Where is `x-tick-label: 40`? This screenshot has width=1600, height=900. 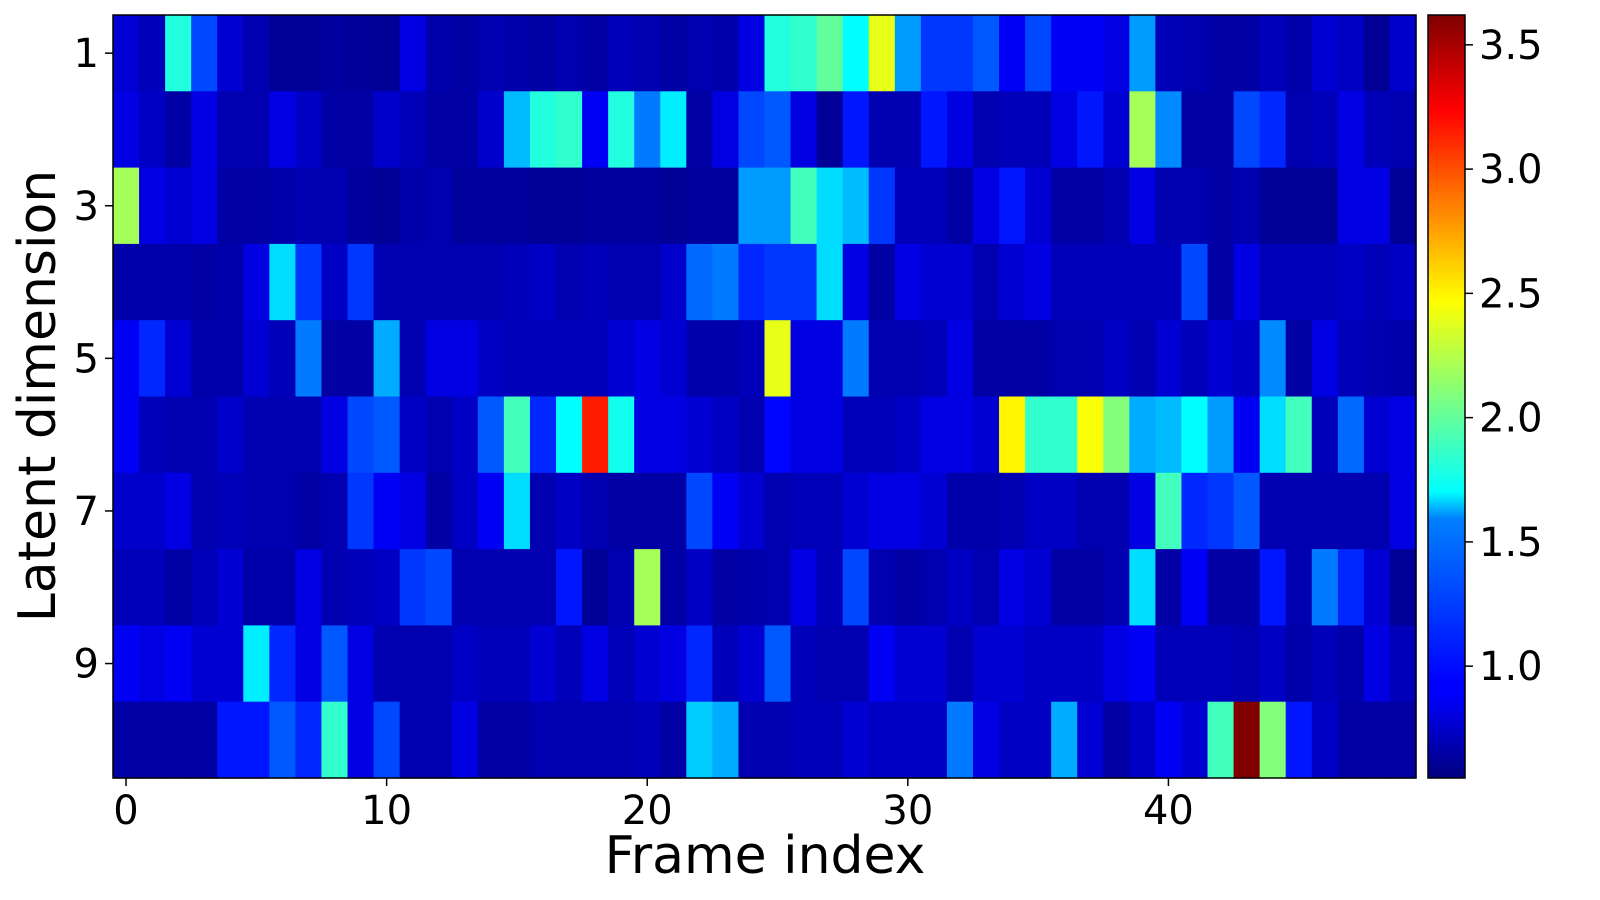
x-tick-label: 40 is located at coordinates (1168, 811).